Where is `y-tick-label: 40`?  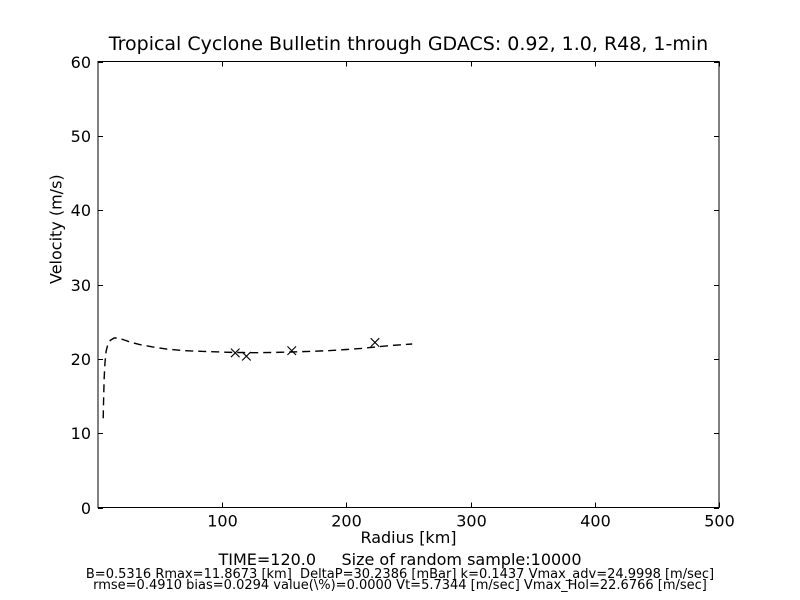 y-tick-label: 40 is located at coordinates (81, 210).